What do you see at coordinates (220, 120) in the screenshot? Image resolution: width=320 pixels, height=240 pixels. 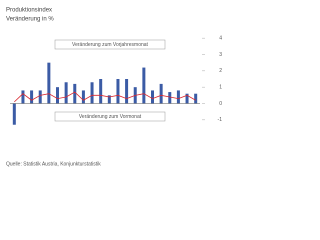 I see `y-tick-label: -1` at bounding box center [220, 120].